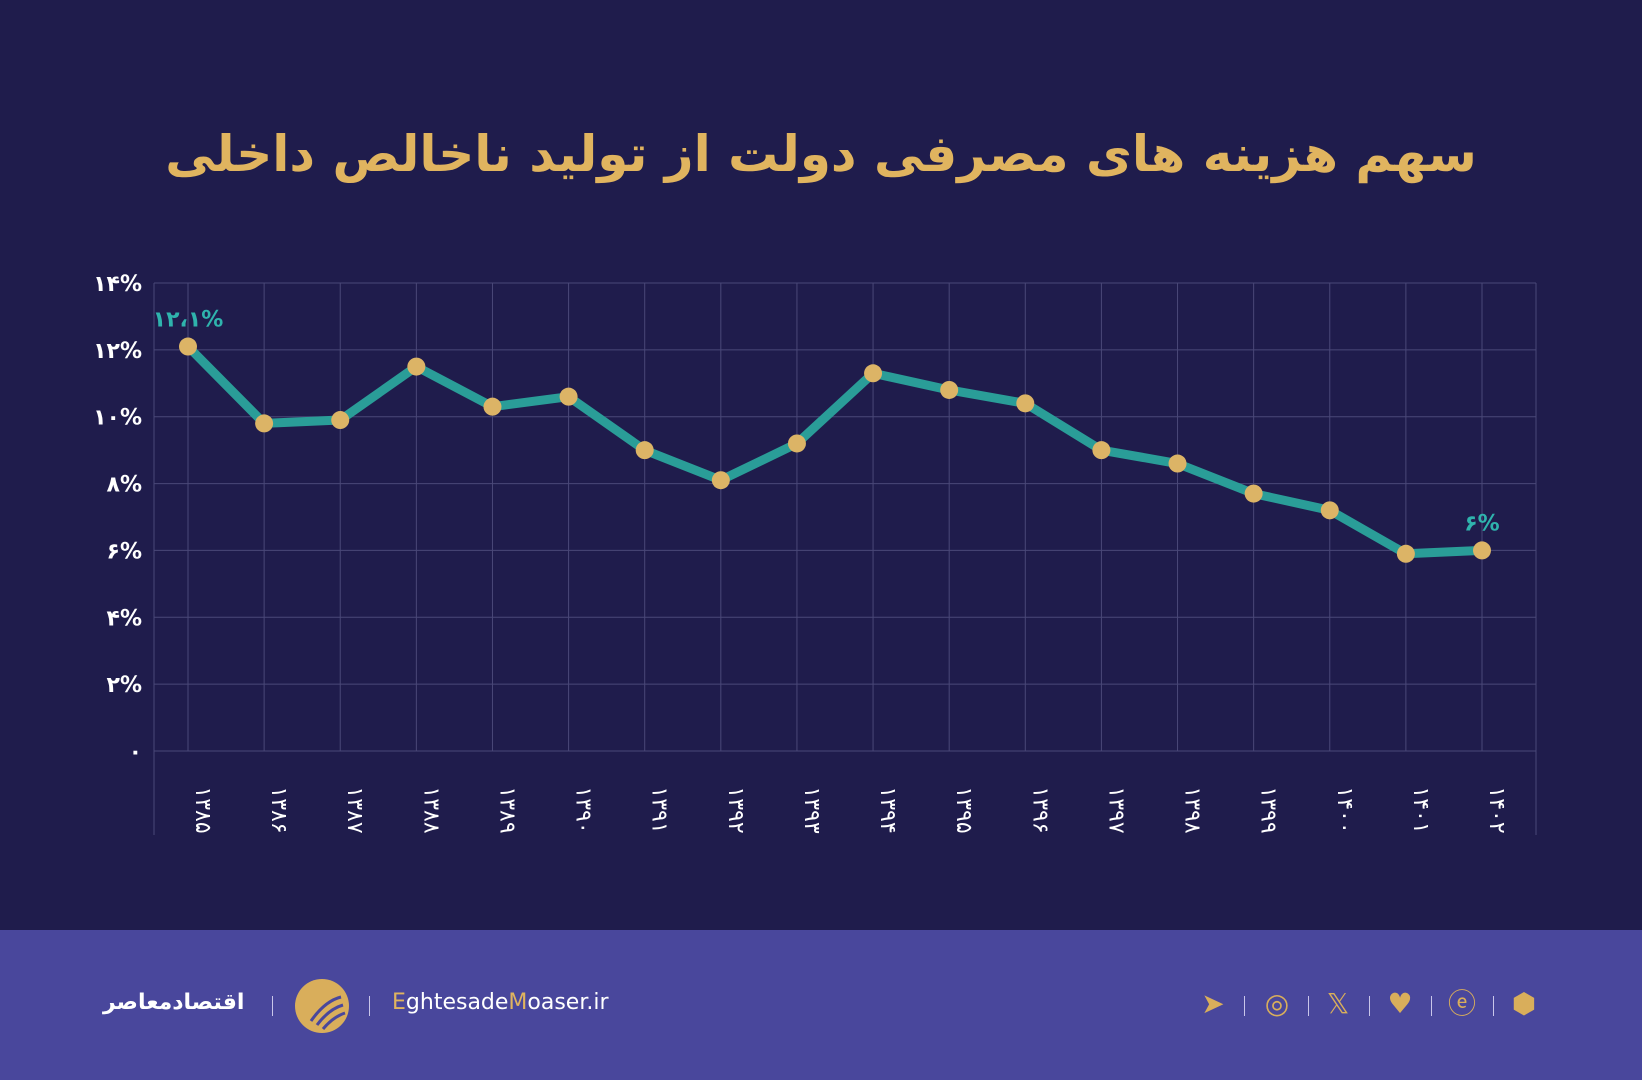 This screenshot has height=1080, width=1642. I want to click on x-tick-label: ۱۴۰۲, so click(1496, 809).